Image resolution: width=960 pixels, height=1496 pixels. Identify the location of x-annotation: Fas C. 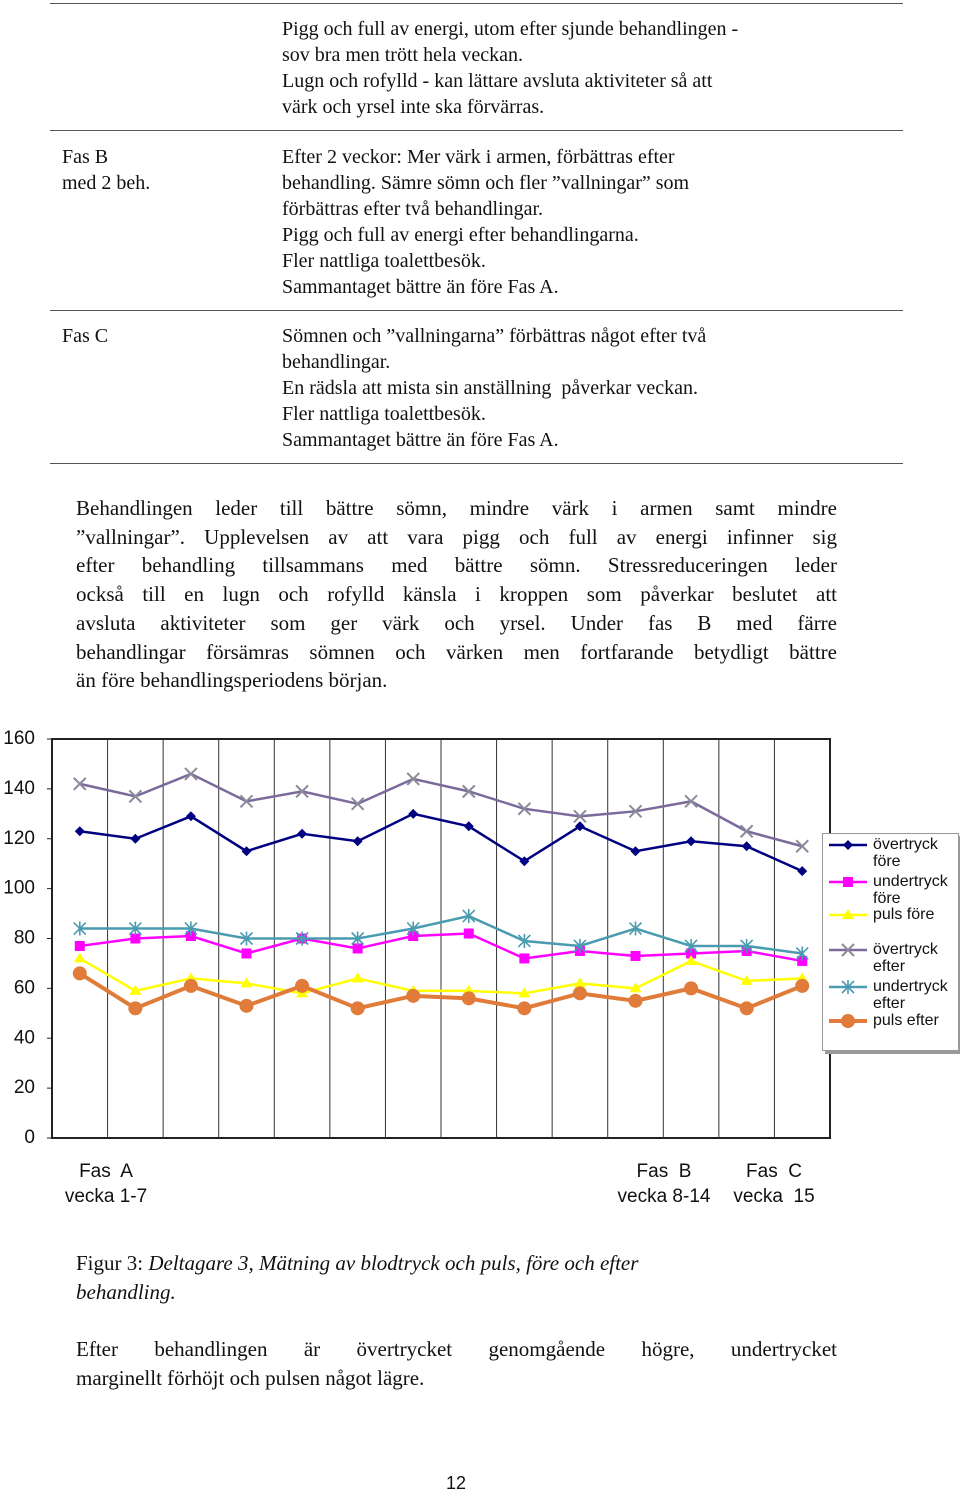
(774, 1171).